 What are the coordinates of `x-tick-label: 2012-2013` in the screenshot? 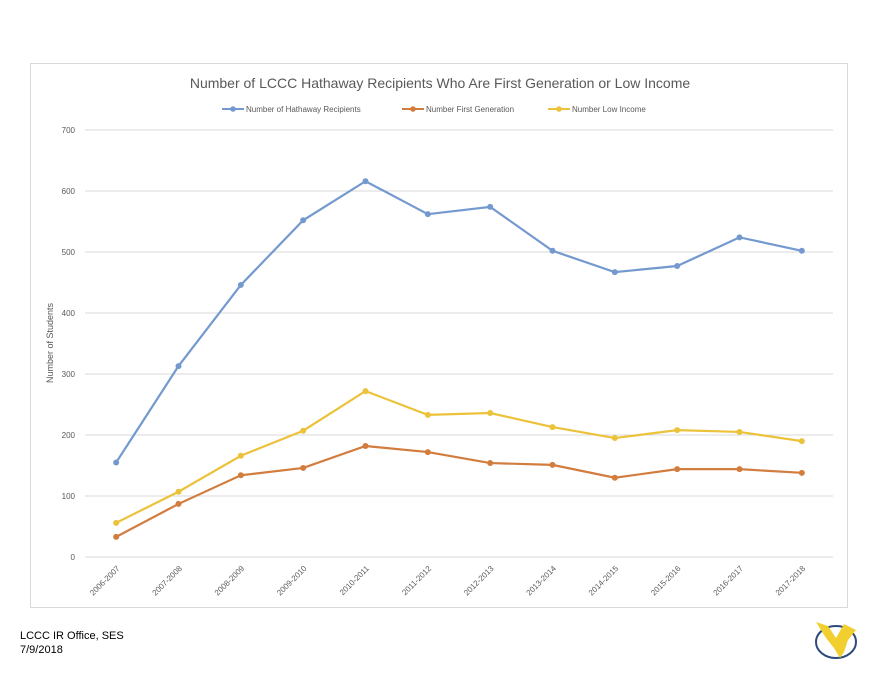 It's located at (479, 581).